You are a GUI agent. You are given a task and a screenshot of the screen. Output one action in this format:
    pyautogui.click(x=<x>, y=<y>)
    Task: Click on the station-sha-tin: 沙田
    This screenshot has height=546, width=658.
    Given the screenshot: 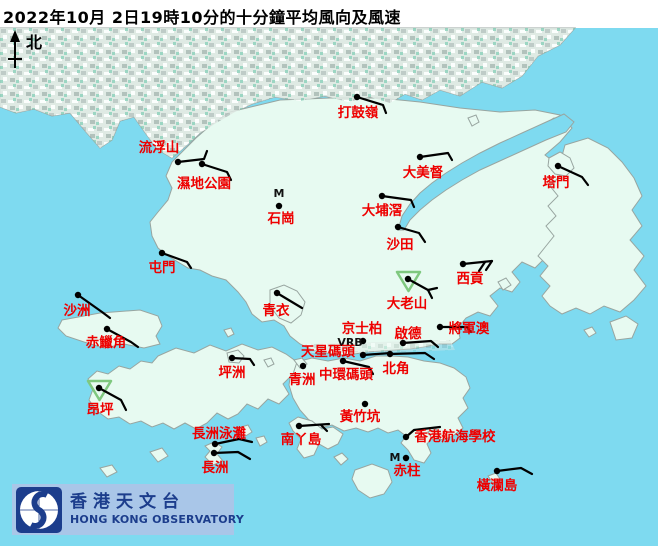 What is the action you would take?
    pyautogui.click(x=407, y=238)
    